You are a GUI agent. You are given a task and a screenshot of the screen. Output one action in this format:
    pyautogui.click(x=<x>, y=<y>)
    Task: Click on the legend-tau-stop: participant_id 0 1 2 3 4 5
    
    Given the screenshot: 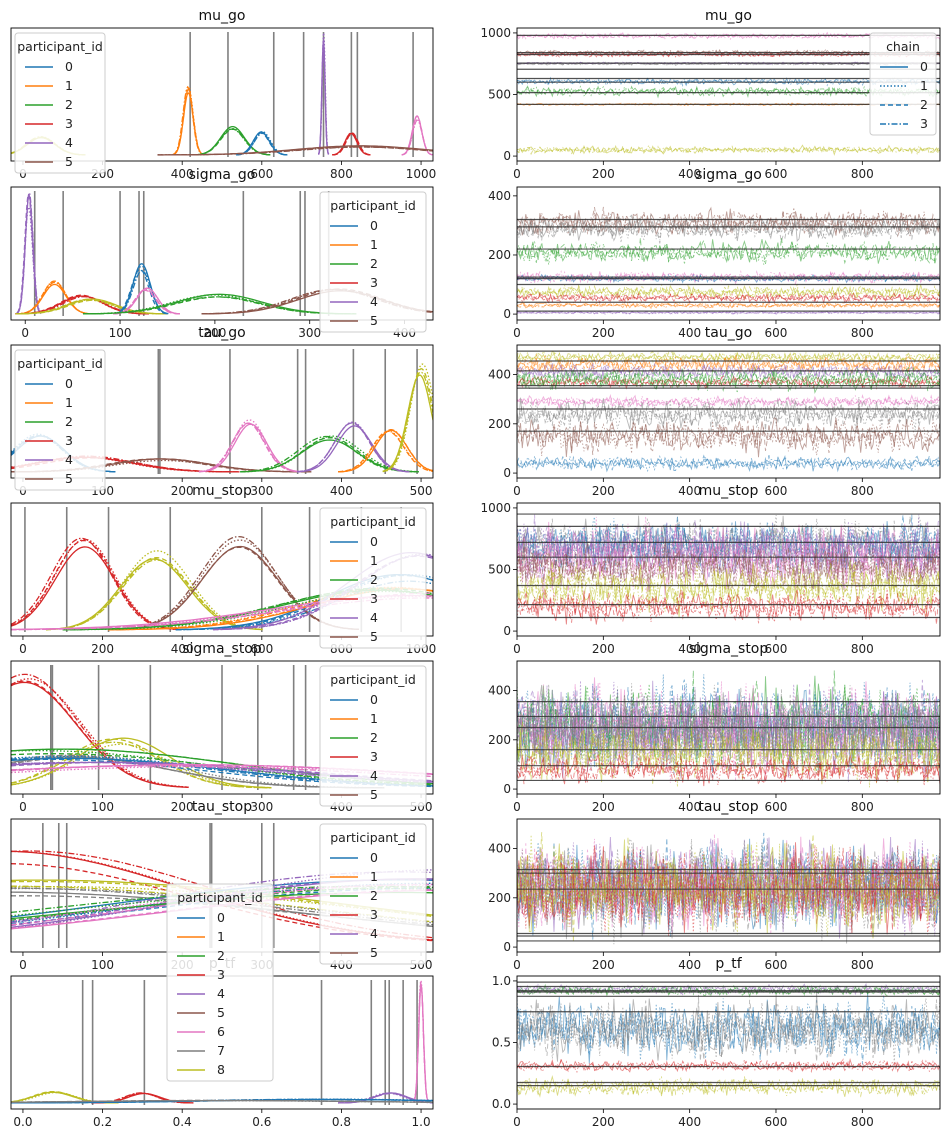 What is the action you would take?
    pyautogui.click(x=373, y=894)
    